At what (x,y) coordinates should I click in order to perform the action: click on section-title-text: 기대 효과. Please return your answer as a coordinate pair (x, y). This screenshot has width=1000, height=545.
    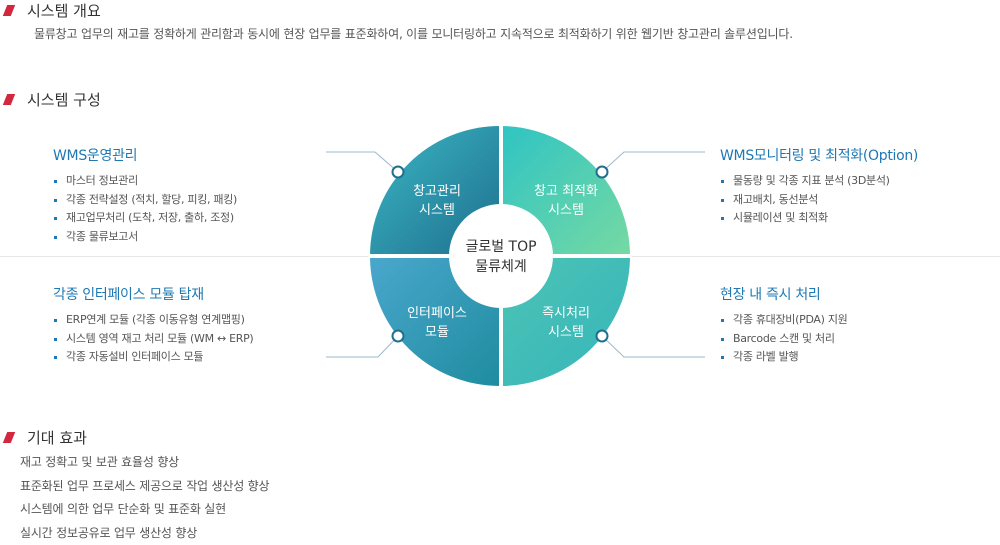
    Looking at the image, I should click on (57, 437).